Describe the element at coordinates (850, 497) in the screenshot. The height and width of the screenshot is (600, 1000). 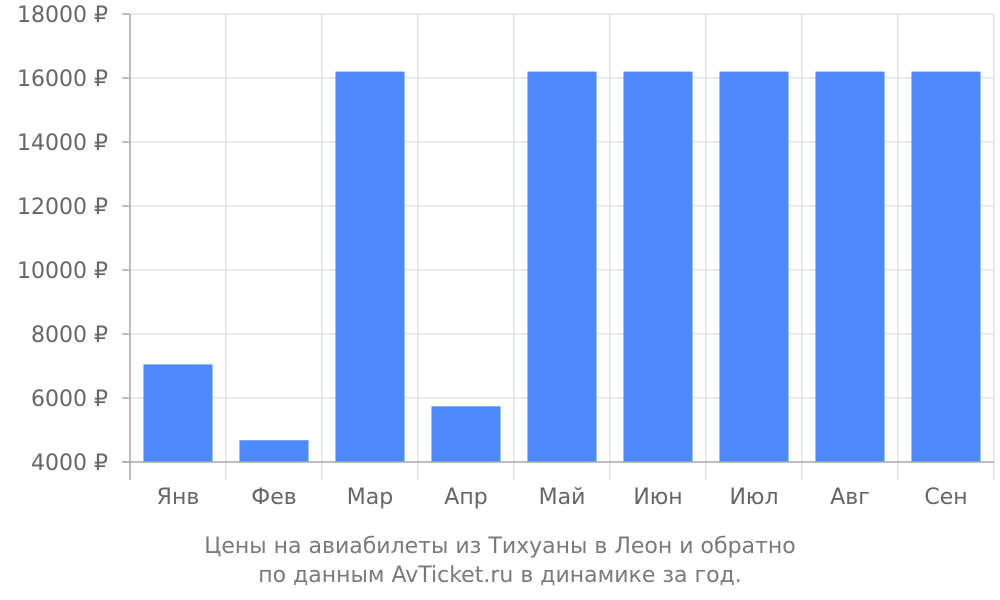
I see `x-tick-label: Авг` at that location.